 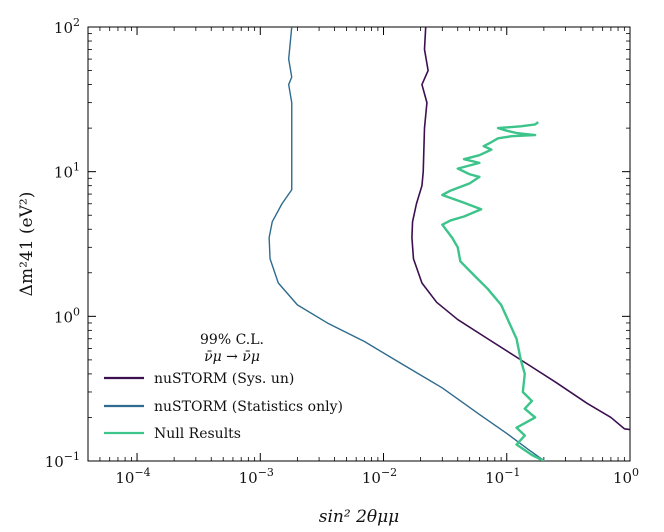 I want to click on y-tick-label: 10¹, so click(x=67, y=171).